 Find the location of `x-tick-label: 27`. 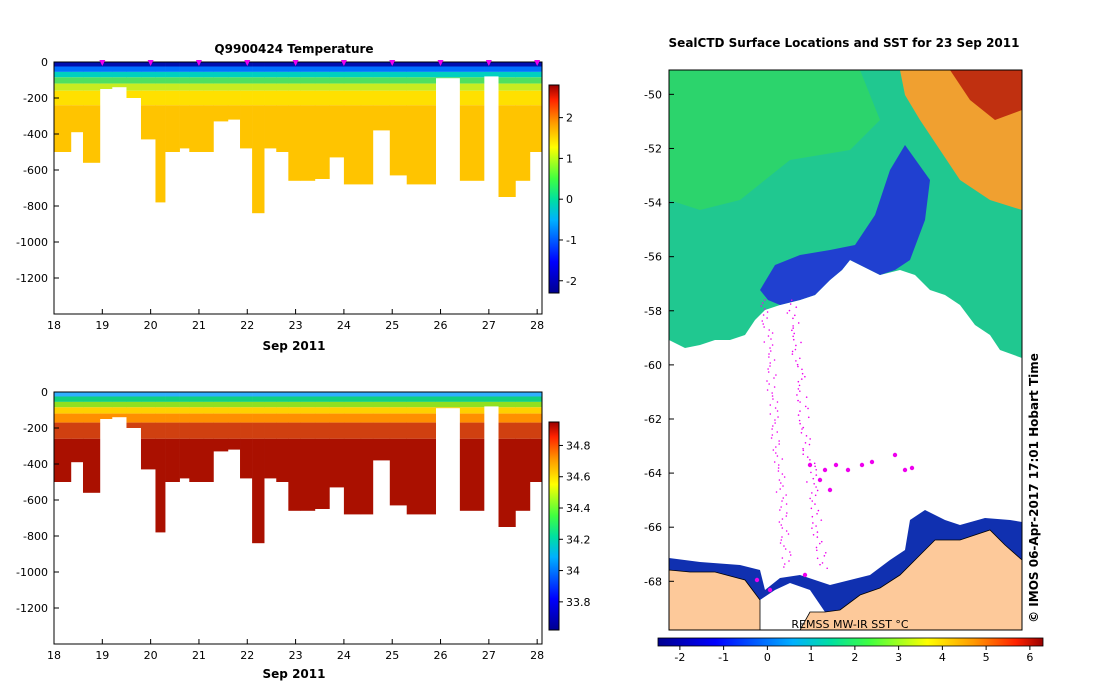

x-tick-label: 27 is located at coordinates (489, 325).